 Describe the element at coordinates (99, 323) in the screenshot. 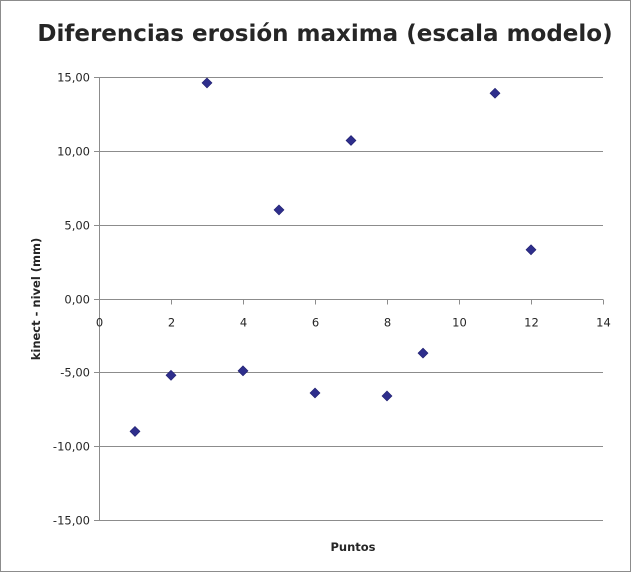

I see `x-tick-label: 0` at that location.